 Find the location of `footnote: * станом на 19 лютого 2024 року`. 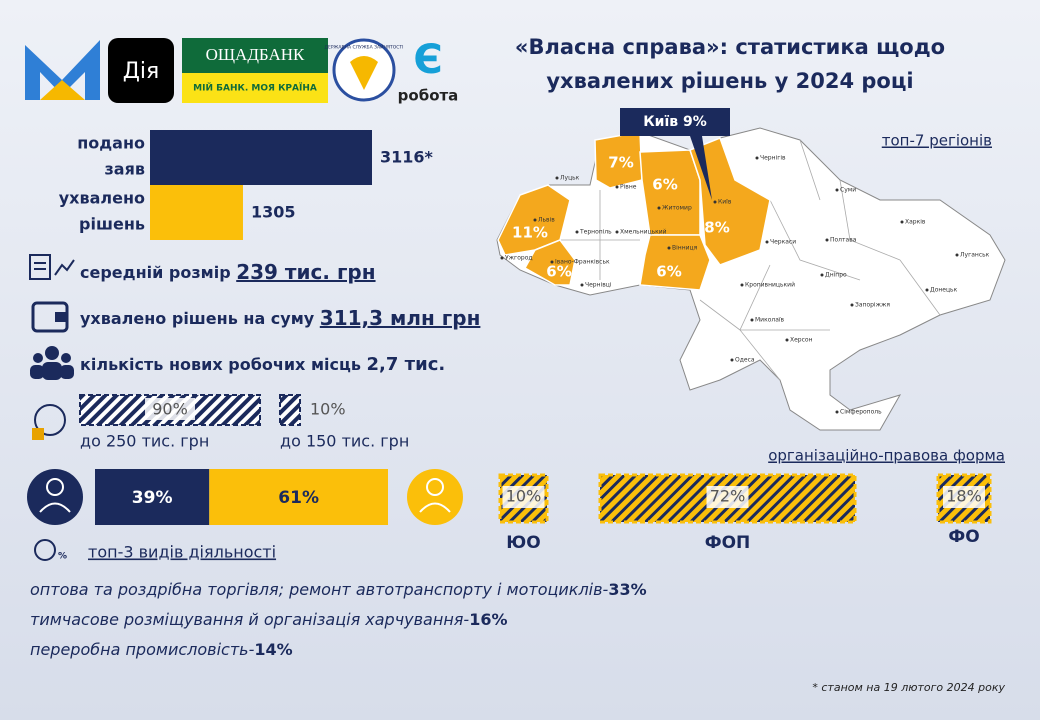

footnote: * станом на 19 лютого 2024 року is located at coordinates (908, 687).